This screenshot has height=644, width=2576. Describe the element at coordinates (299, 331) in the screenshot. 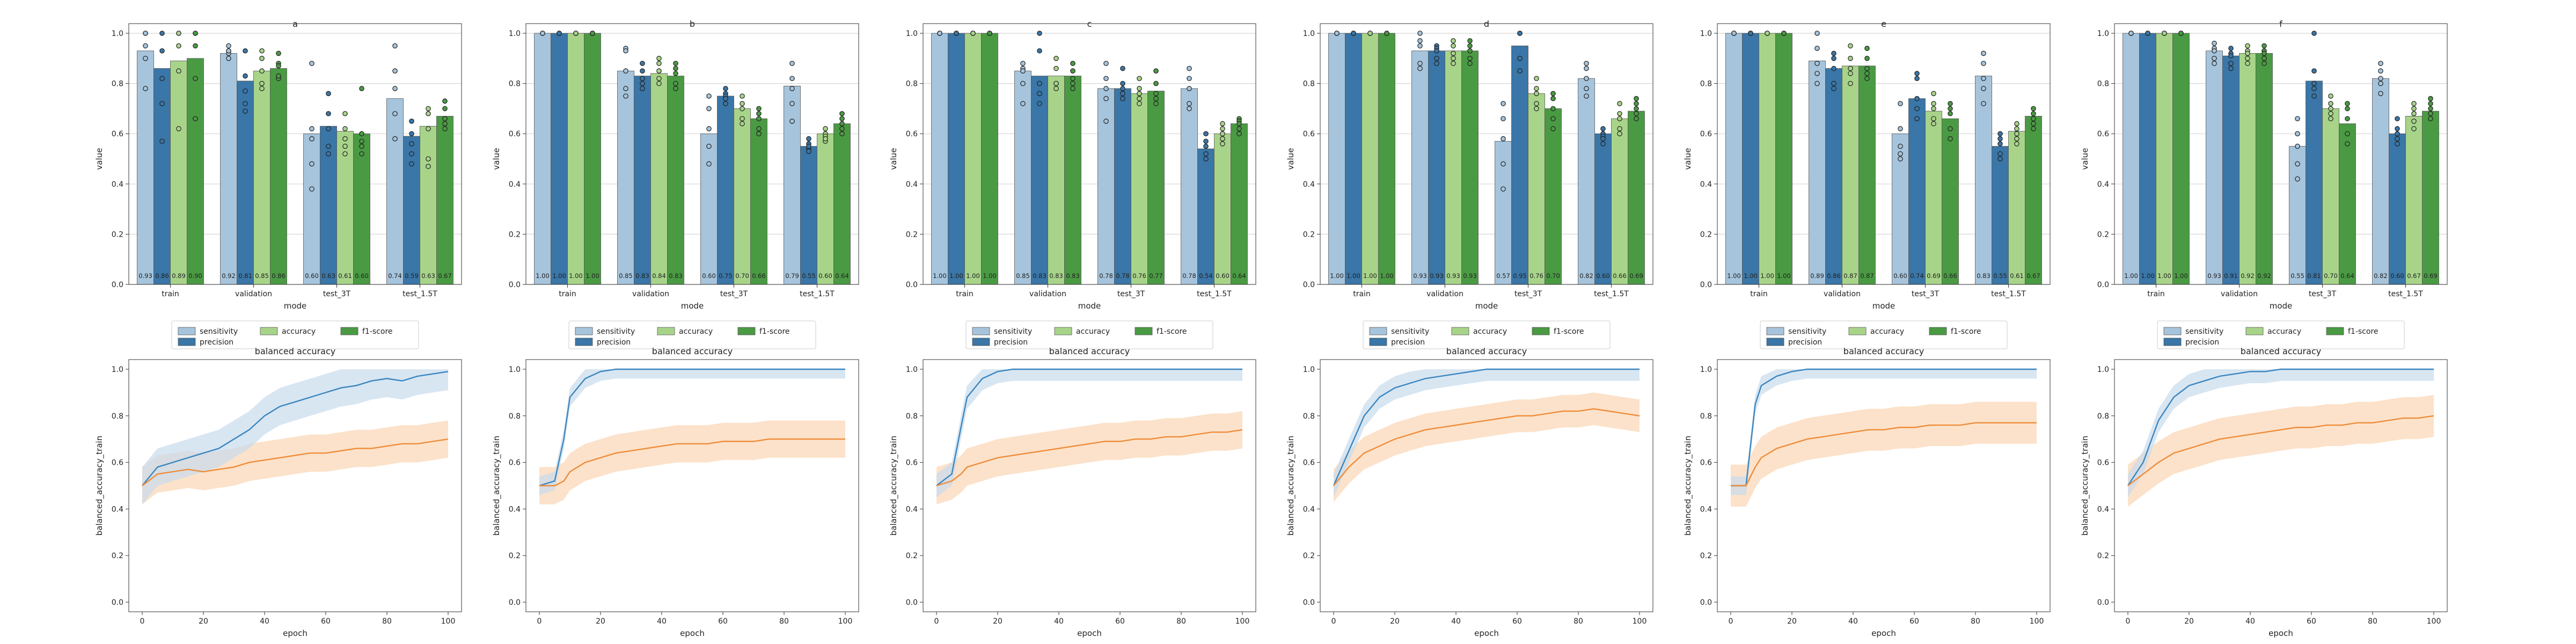

I see `legend-label-accuracy: accuracy` at that location.